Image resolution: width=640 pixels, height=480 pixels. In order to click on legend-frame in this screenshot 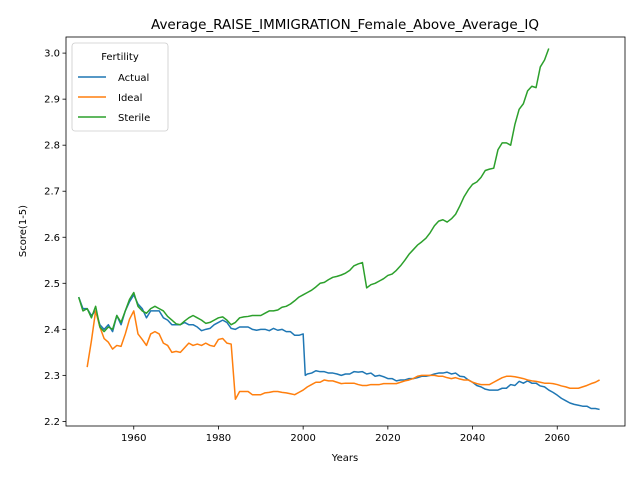, I will do `click(120, 87)`.